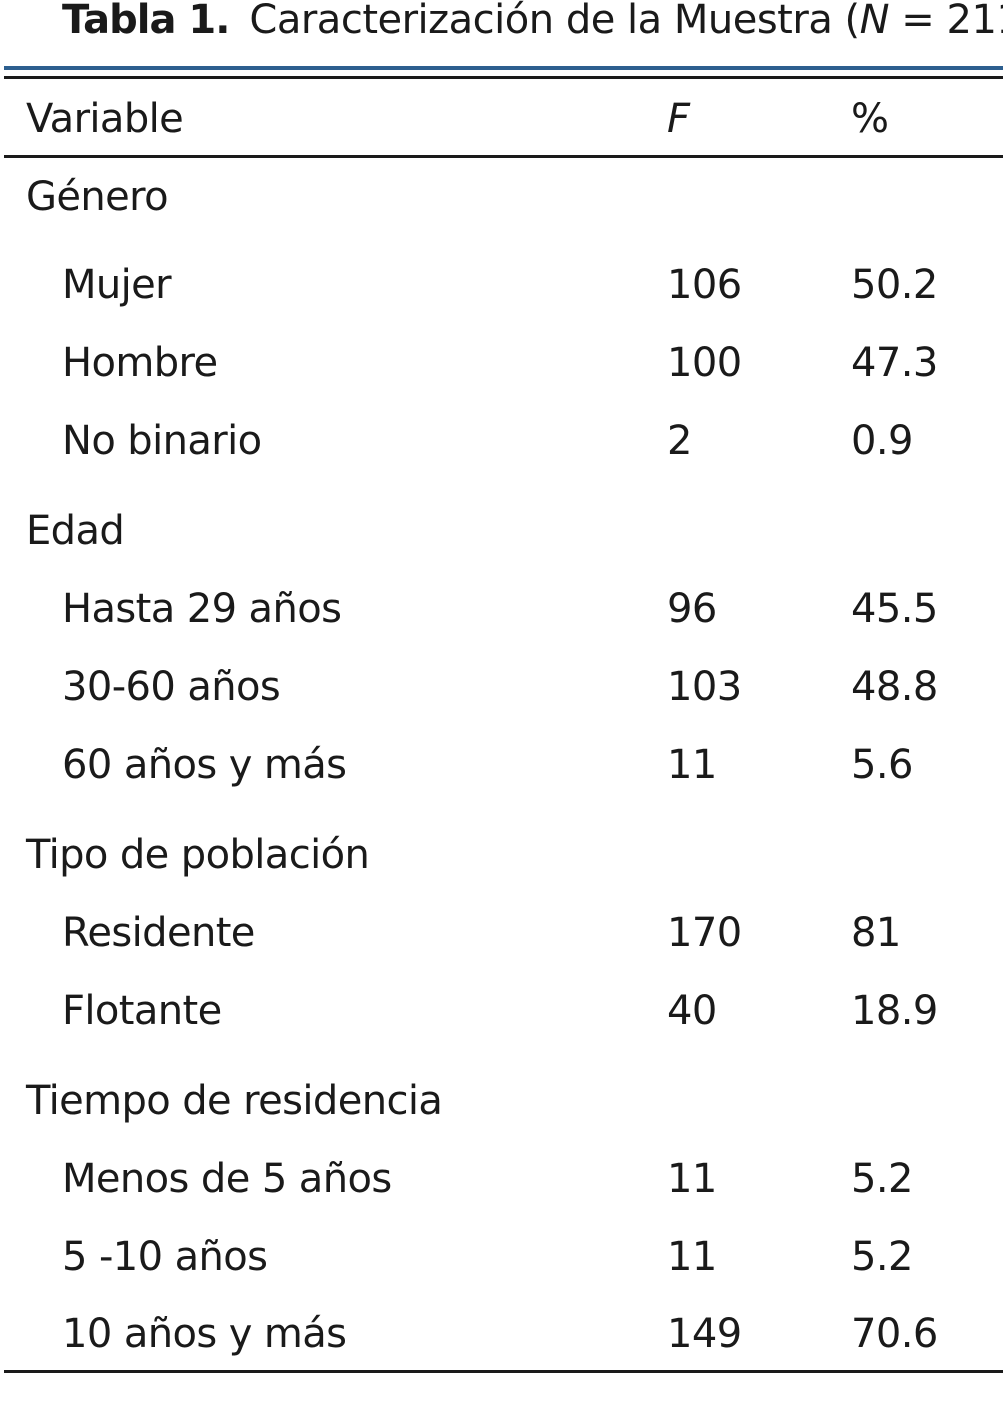 This screenshot has height=1406, width=1003. I want to click on caption-n-value: = 211), so click(952, 21).